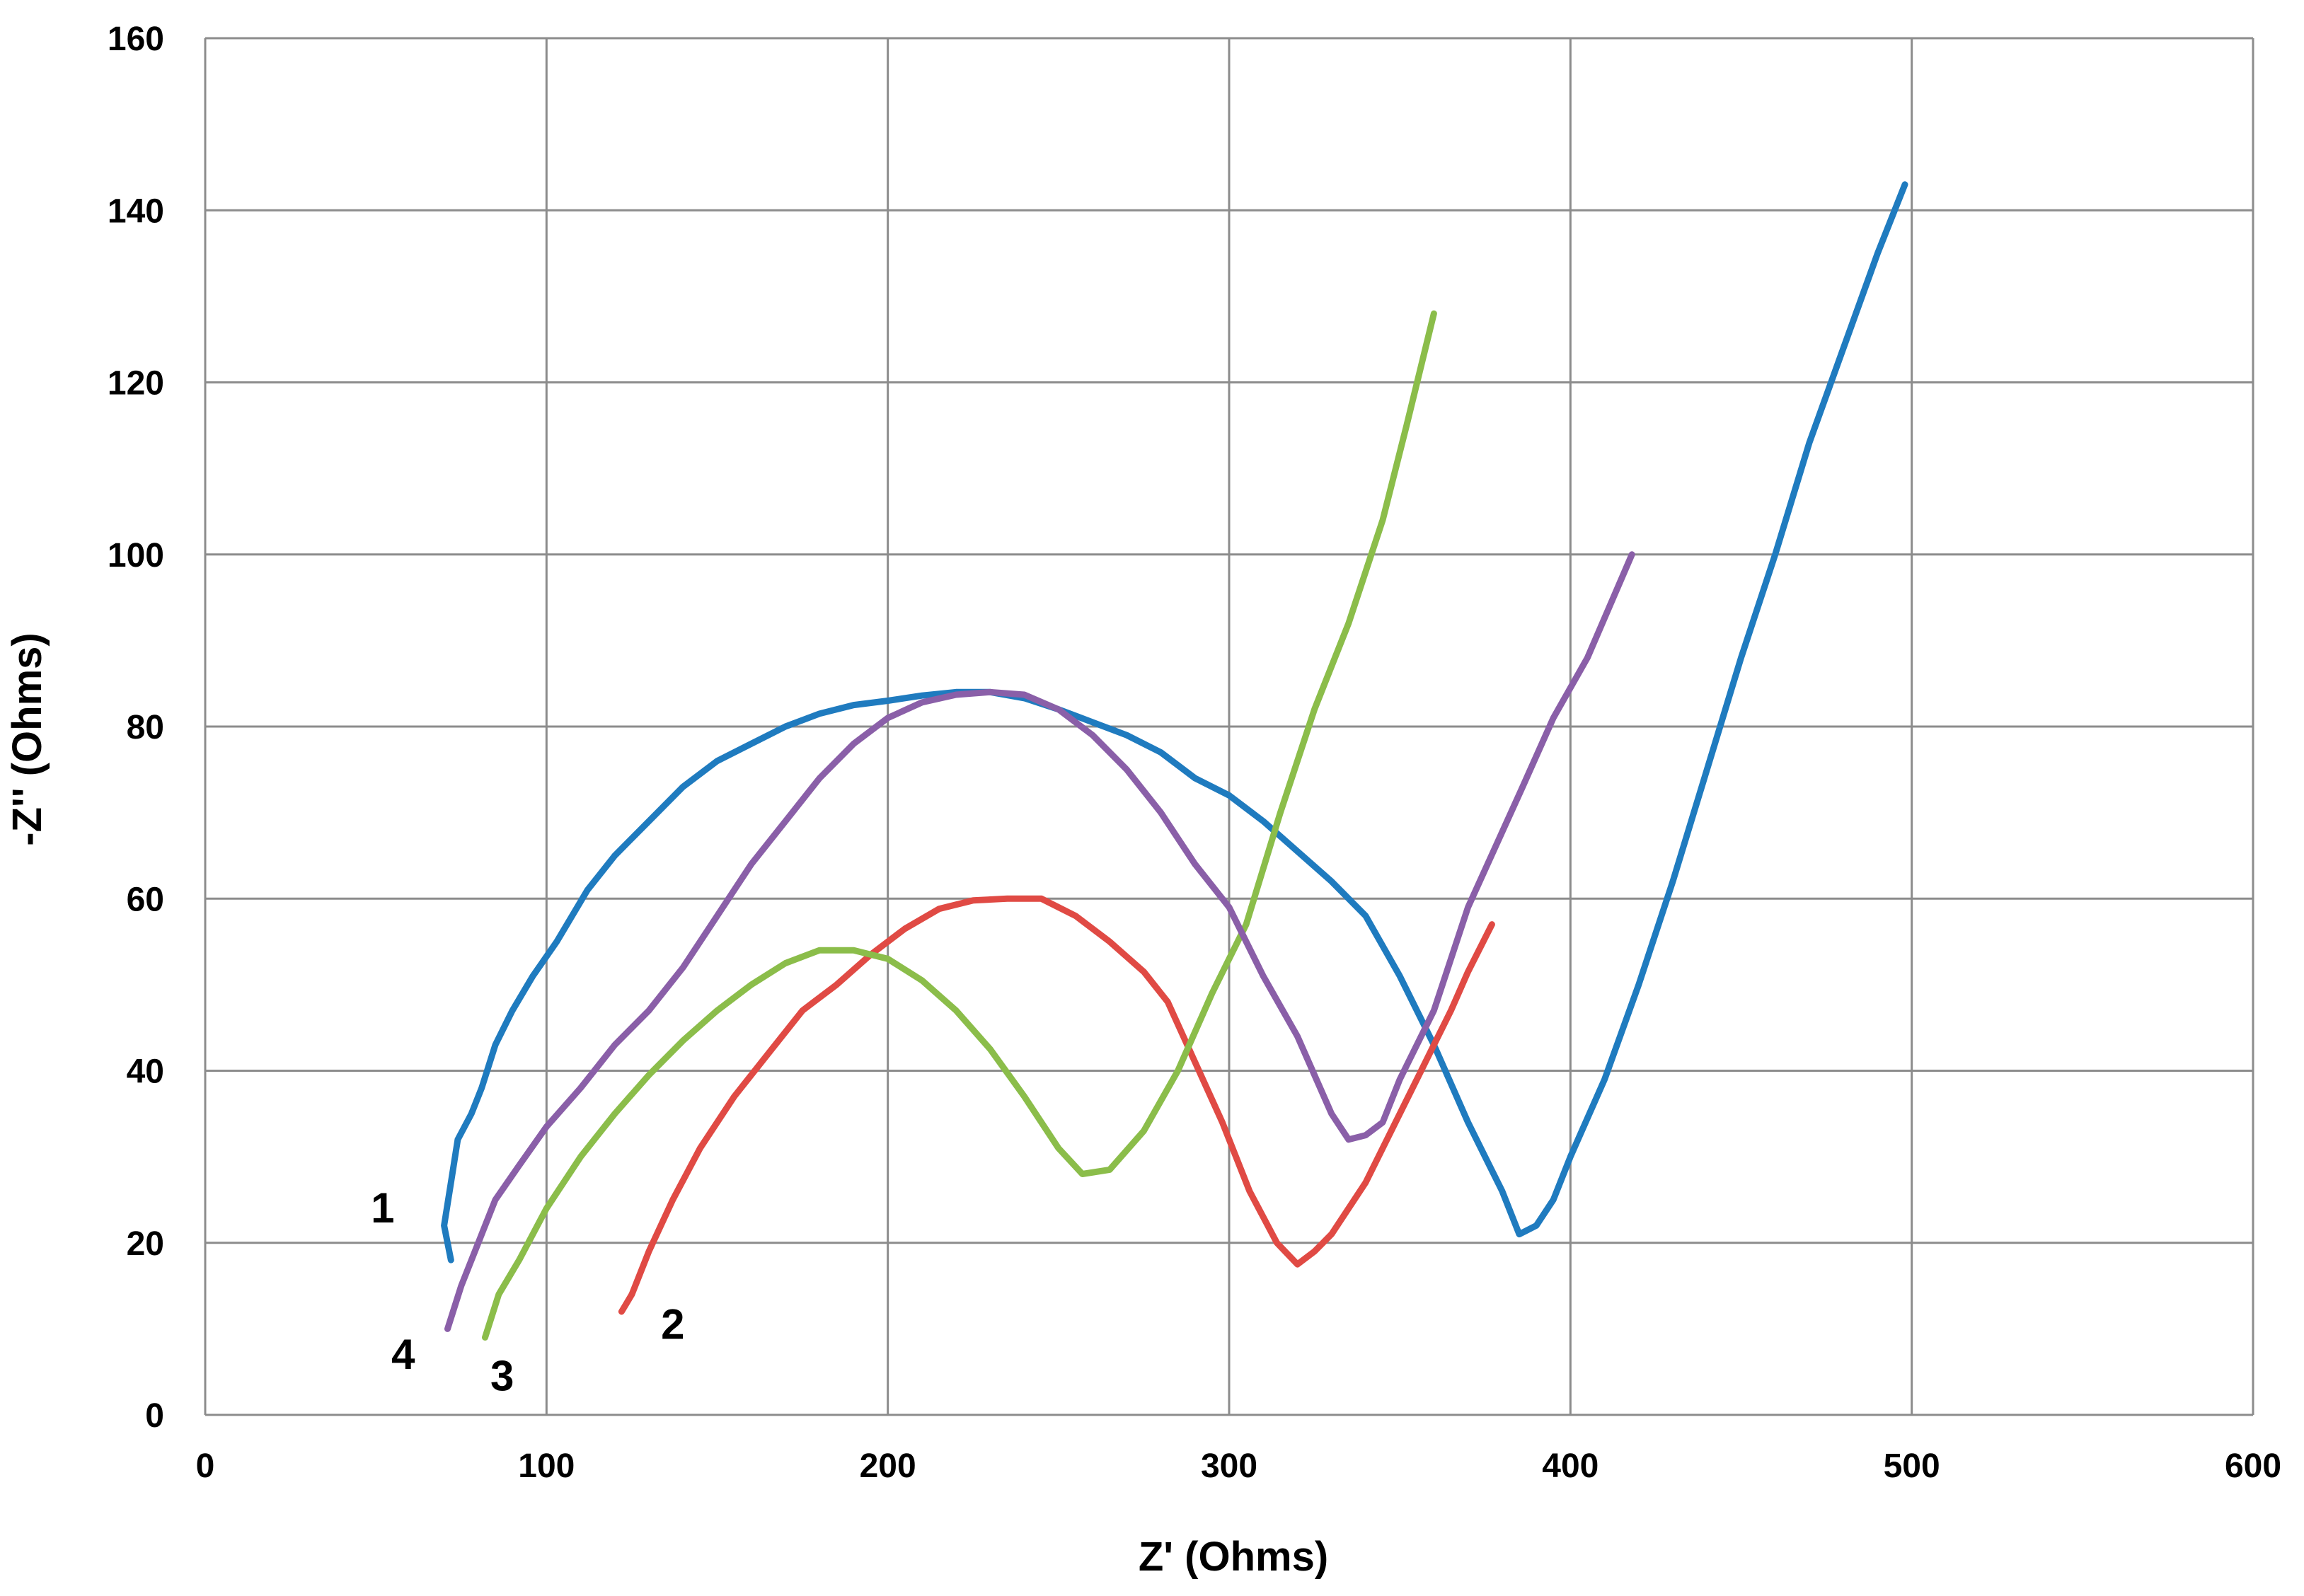  I want to click on x-tick-label: 200, so click(888, 1466).